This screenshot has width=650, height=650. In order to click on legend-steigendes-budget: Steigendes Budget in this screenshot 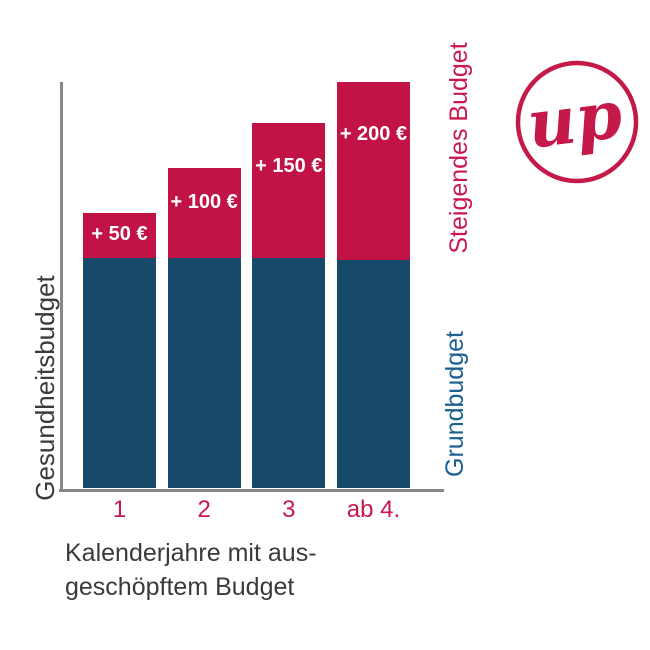, I will do `click(459, 148)`.